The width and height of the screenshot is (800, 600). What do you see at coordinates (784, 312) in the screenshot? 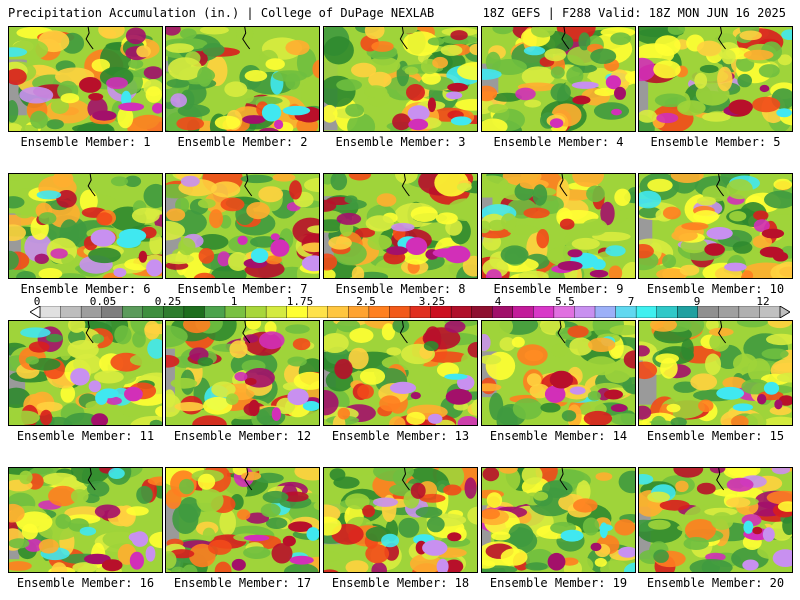
I see `colorbar-right-arrow` at bounding box center [784, 312].